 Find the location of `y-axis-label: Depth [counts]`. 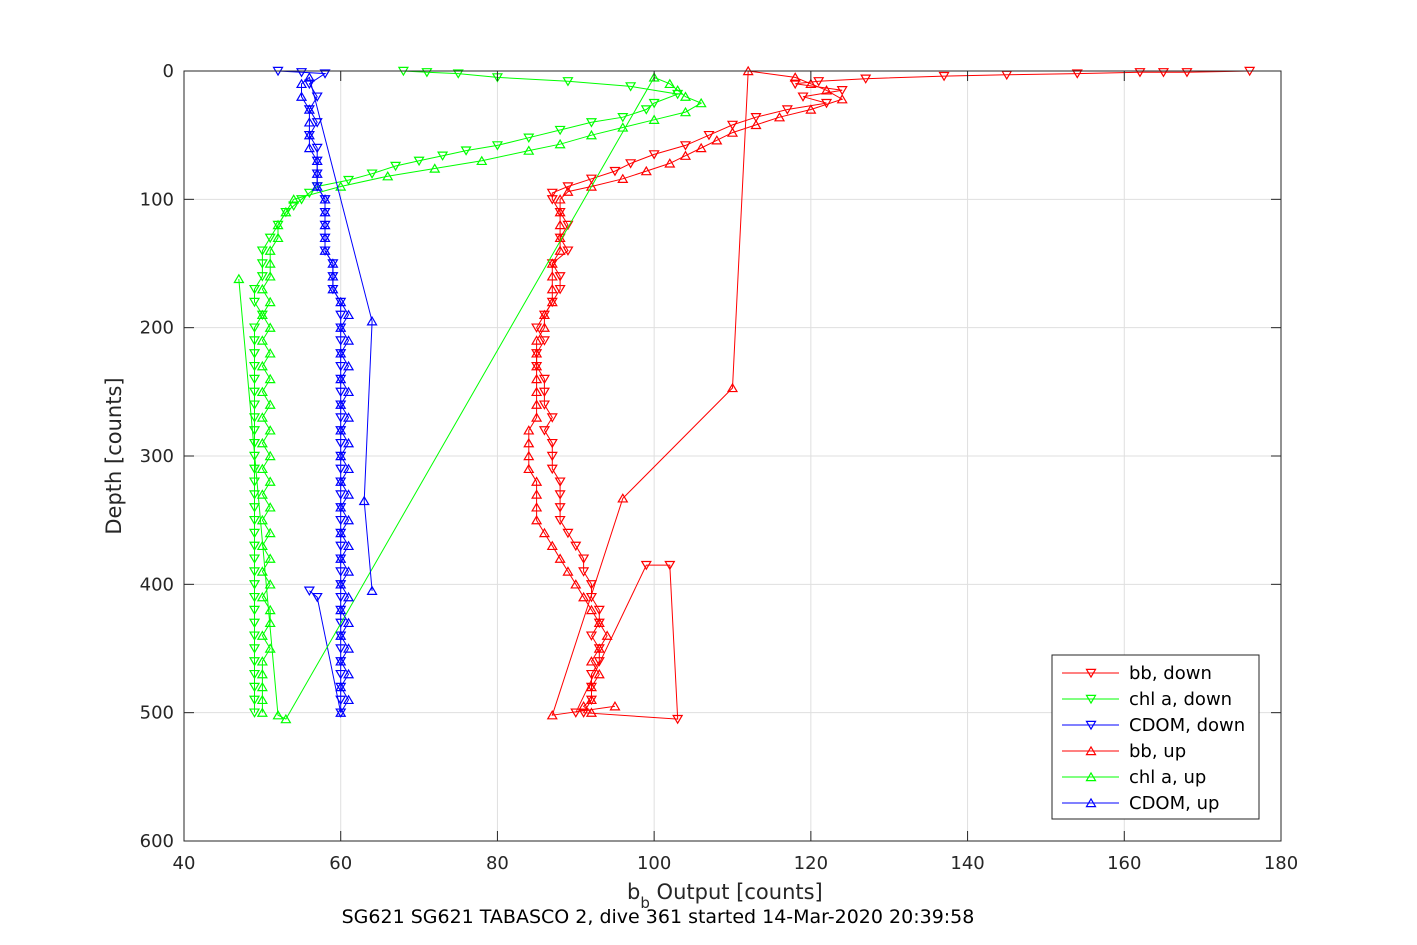

y-axis-label: Depth [counts] is located at coordinates (114, 455).